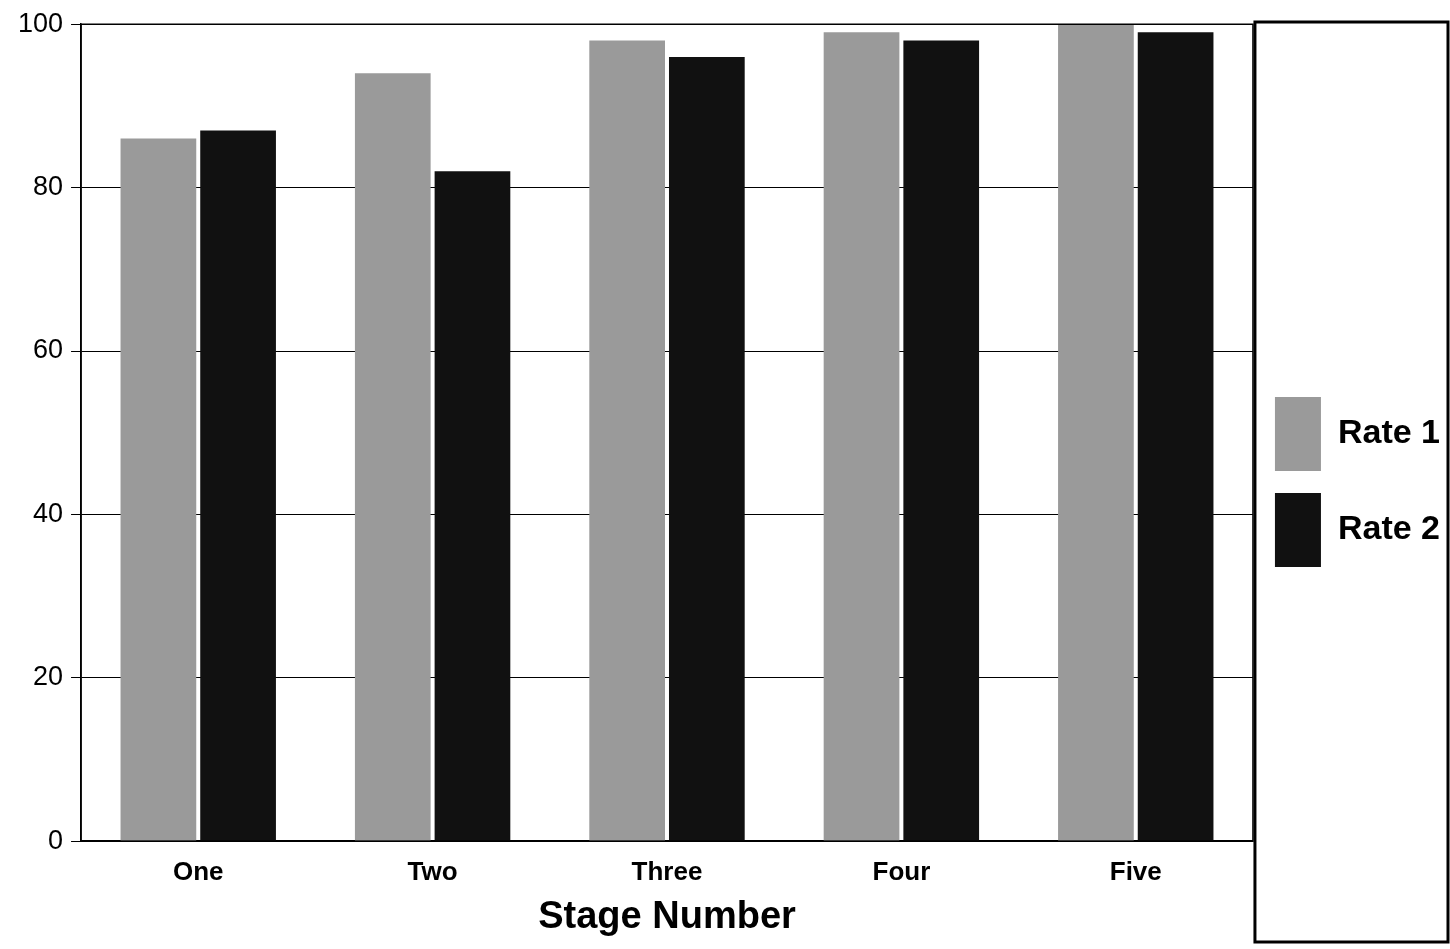 The image size is (1450, 949). What do you see at coordinates (432, 870) in the screenshot?
I see `x-tick-label: Two` at bounding box center [432, 870].